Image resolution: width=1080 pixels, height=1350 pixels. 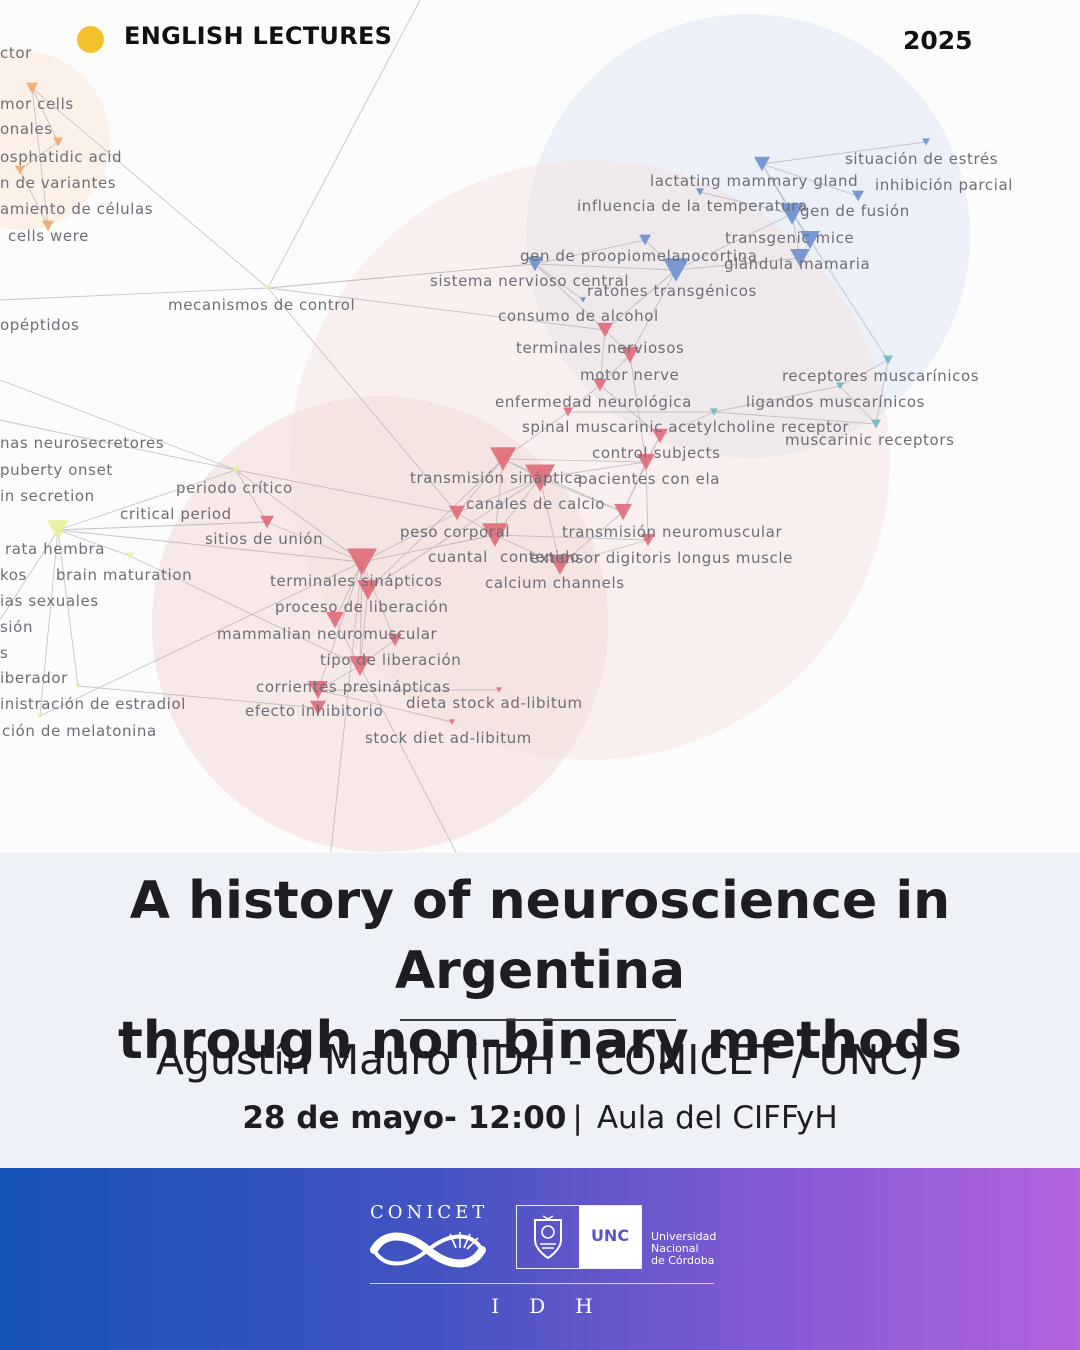 I want to click on network-node-label: control subjects, so click(x=656, y=453).